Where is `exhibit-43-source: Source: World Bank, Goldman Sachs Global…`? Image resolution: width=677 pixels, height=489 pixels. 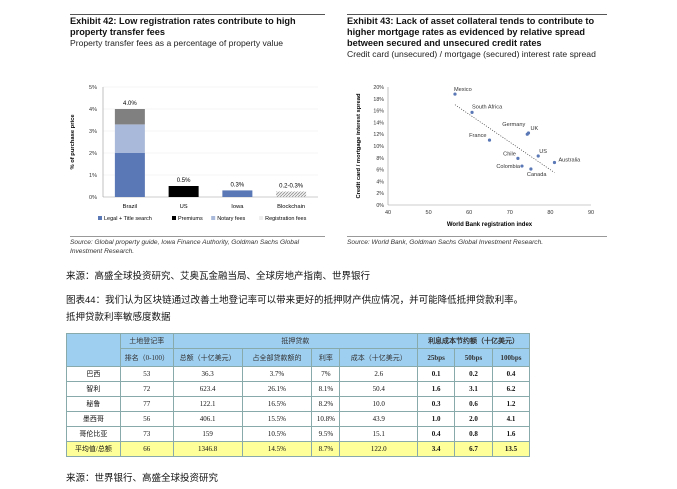
exhibit-43-source: Source: World Bank, Goldman Sachs Global… is located at coordinates (445, 242).